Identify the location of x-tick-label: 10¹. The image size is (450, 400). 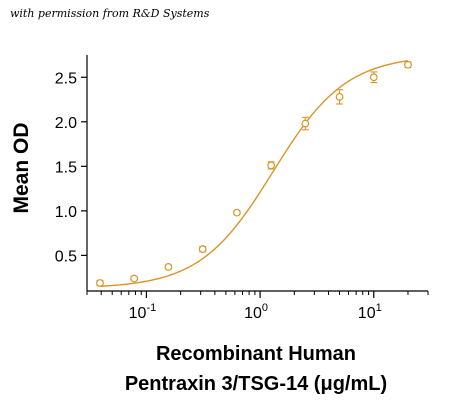
(370, 312).